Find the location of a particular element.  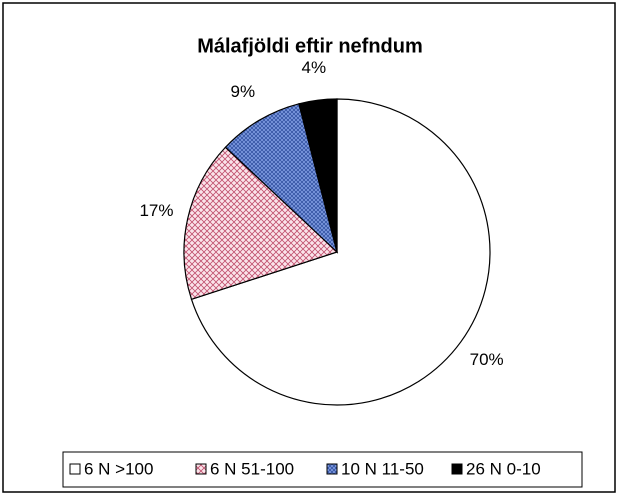

legend-label: 26 N 0-10 is located at coordinates (503, 468).